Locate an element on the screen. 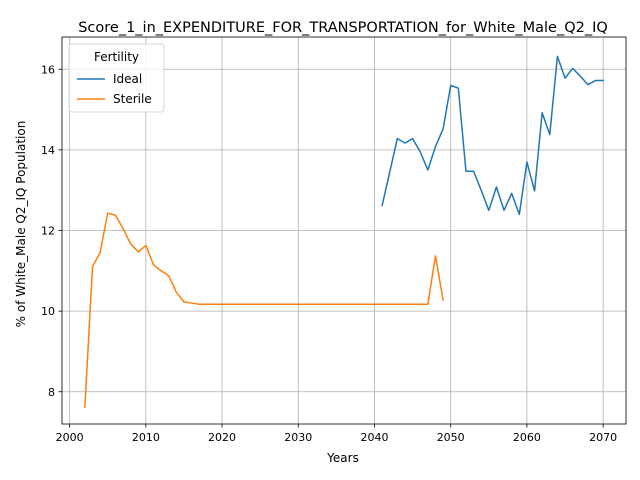  legend: Fertility Ideal Sterile is located at coordinates (116, 78).